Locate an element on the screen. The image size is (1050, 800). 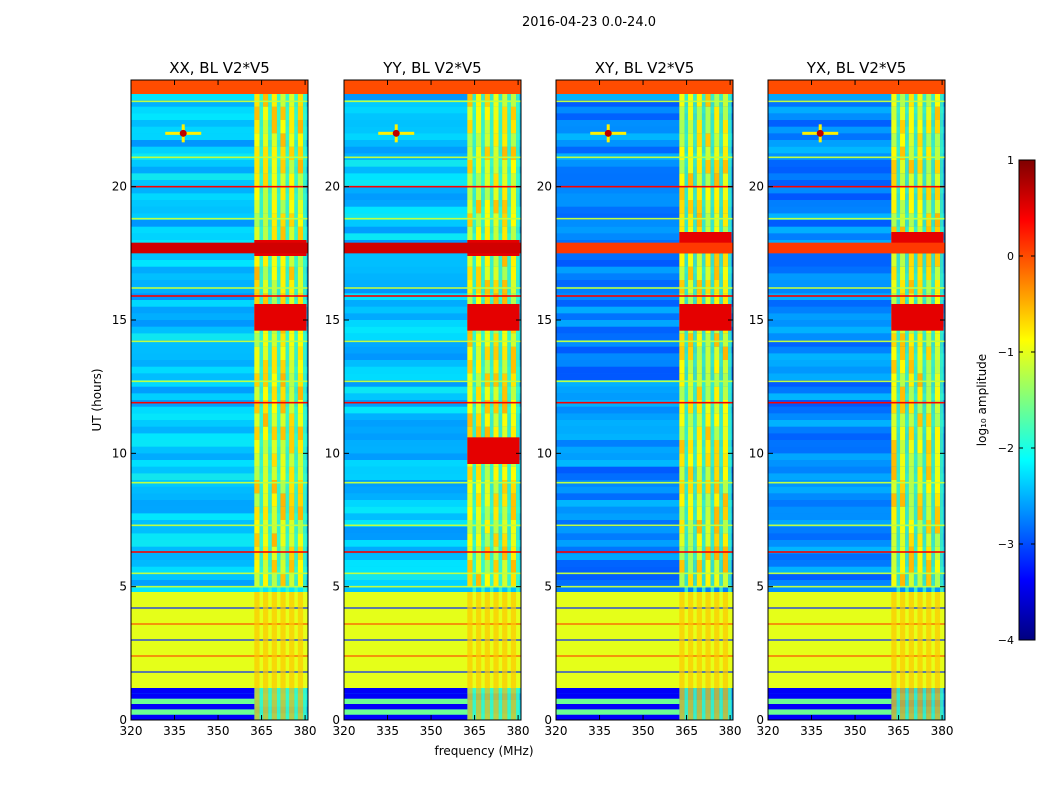
panel-title: YY, BL V2*V5 is located at coordinates (431, 68).